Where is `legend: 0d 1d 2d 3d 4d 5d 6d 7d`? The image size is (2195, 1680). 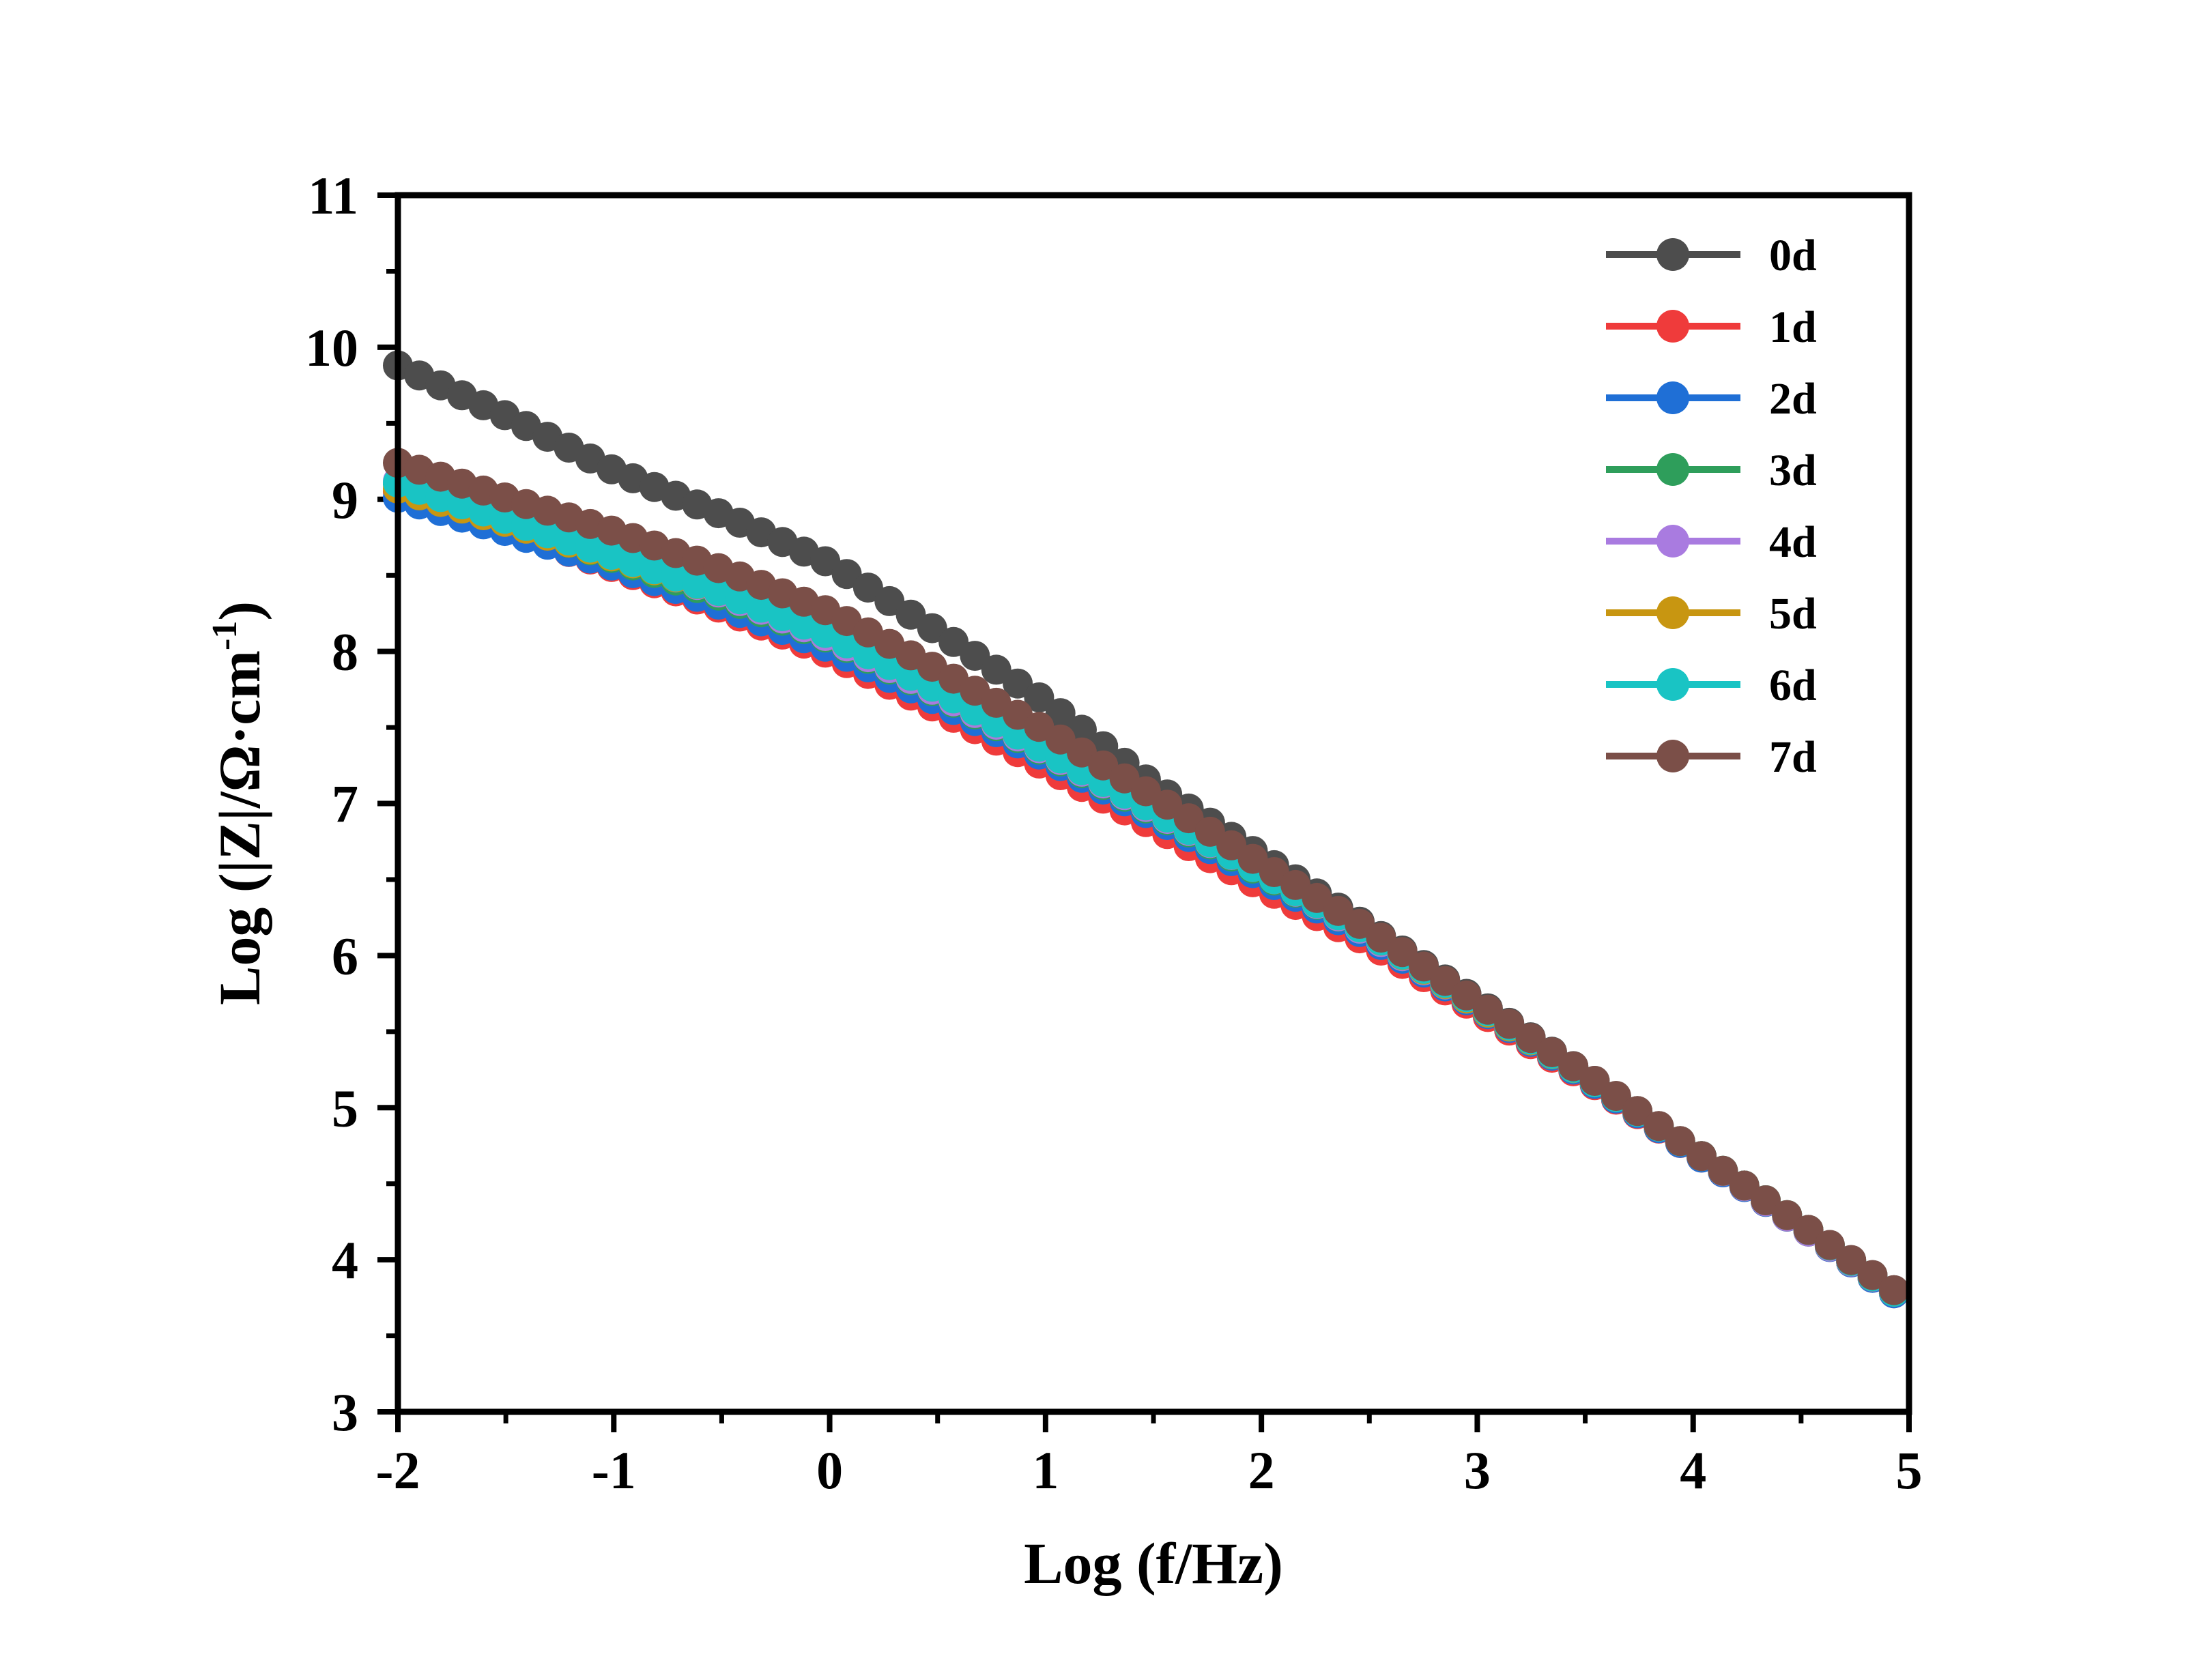 legend: 0d 1d 2d 3d 4d 5d 6d 7d is located at coordinates (1712, 506).